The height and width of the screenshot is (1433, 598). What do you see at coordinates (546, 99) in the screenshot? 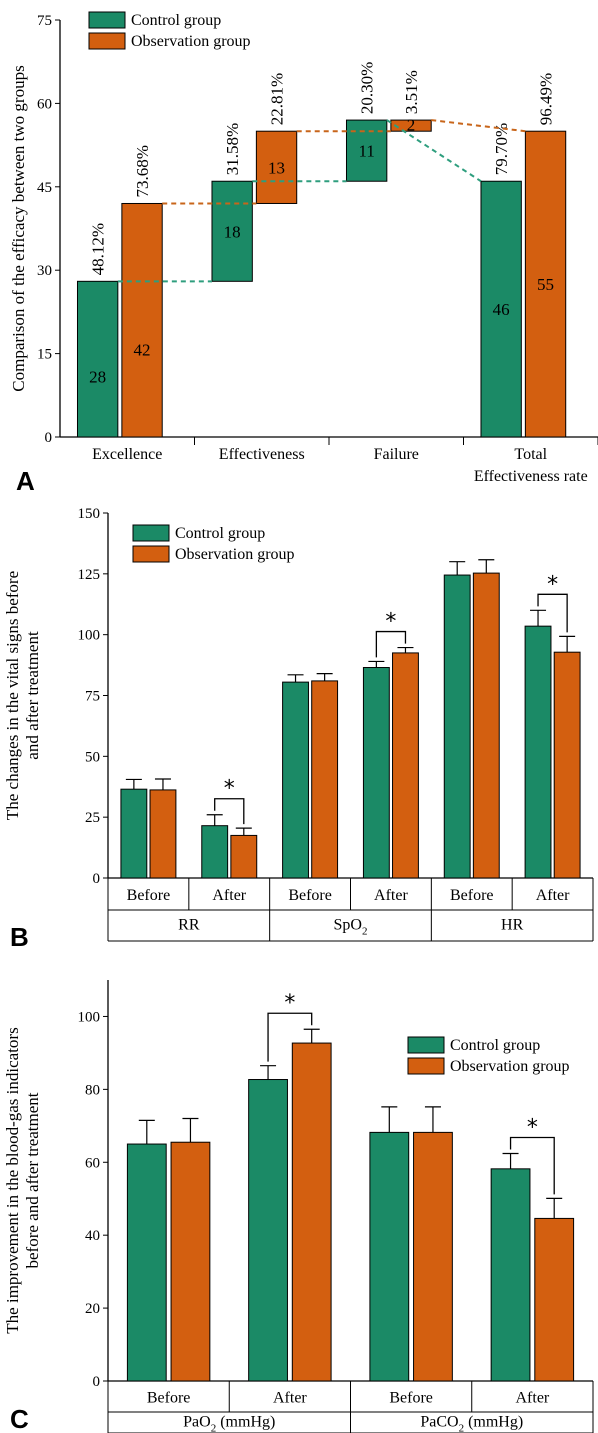
I see `percent-label-observation: 96.49%` at bounding box center [546, 99].